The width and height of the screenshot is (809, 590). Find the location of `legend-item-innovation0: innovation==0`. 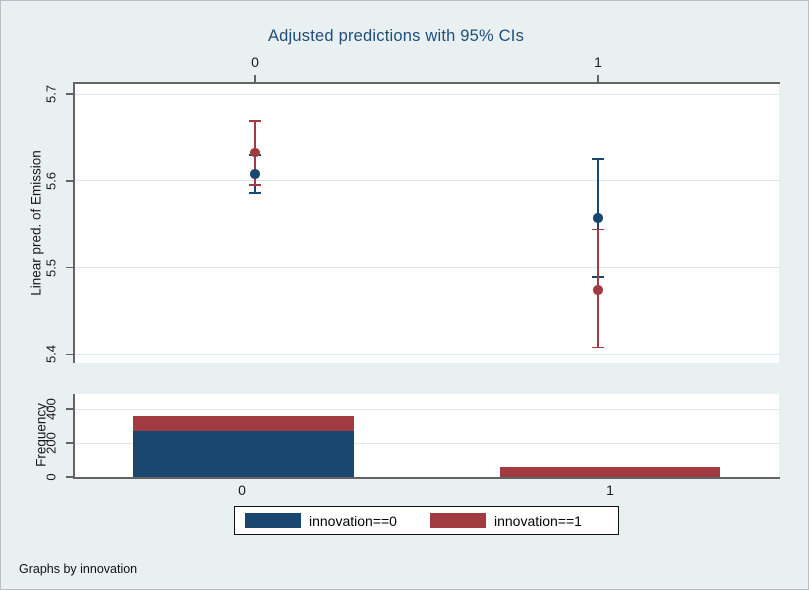

legend-item-innovation0: innovation==0 is located at coordinates (321, 521).